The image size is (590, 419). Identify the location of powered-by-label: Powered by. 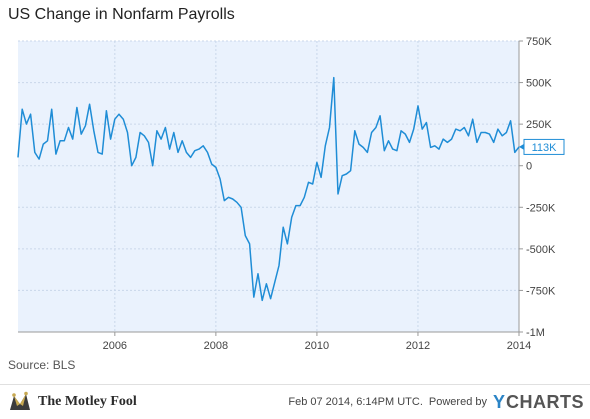
(457, 402).